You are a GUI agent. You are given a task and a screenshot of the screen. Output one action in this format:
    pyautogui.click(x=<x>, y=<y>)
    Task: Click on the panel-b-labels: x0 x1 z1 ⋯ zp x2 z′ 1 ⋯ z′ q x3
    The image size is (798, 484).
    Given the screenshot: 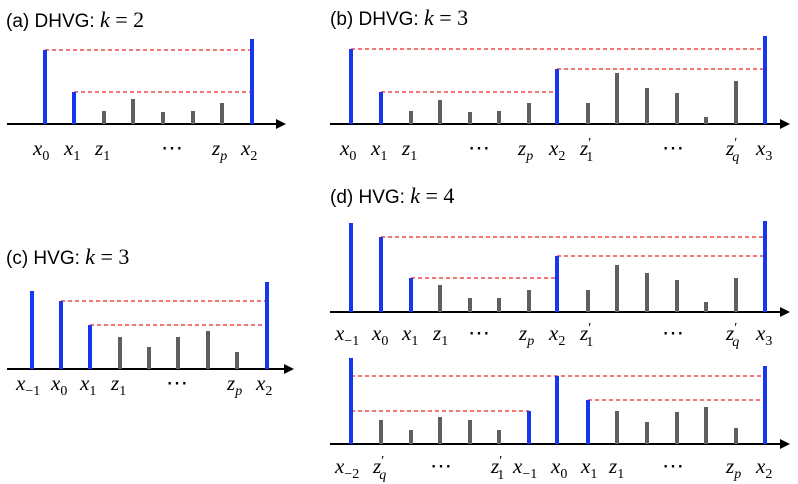 What is the action you would take?
    pyautogui.click(x=555, y=150)
    